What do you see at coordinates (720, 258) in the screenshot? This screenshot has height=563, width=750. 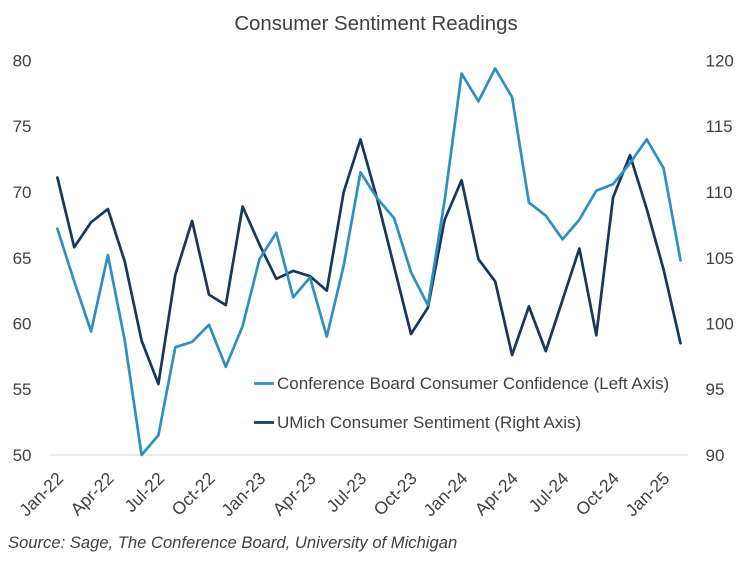 I see `svg-text: 105` at bounding box center [720, 258].